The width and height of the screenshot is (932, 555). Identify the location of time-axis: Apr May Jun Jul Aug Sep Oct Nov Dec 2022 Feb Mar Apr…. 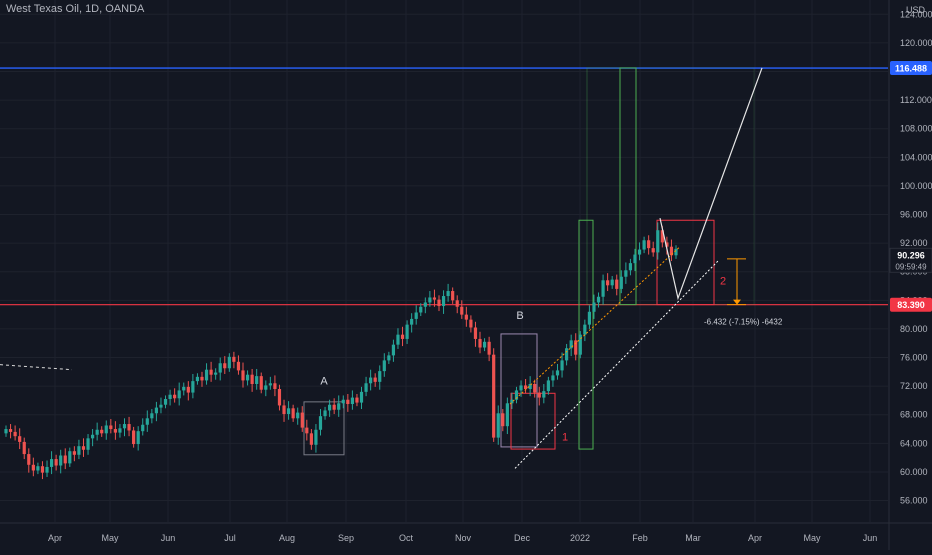
(466, 532).